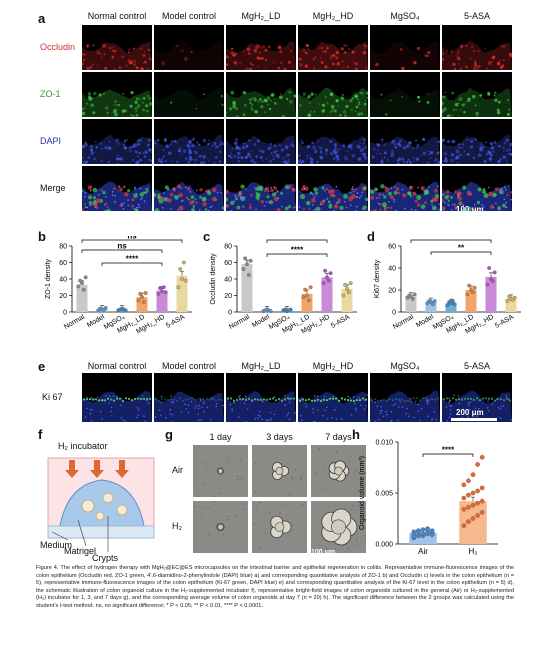  What do you see at coordinates (117, 16) in the screenshot?
I see `panel-a-column-header: Normal control` at bounding box center [117, 16].